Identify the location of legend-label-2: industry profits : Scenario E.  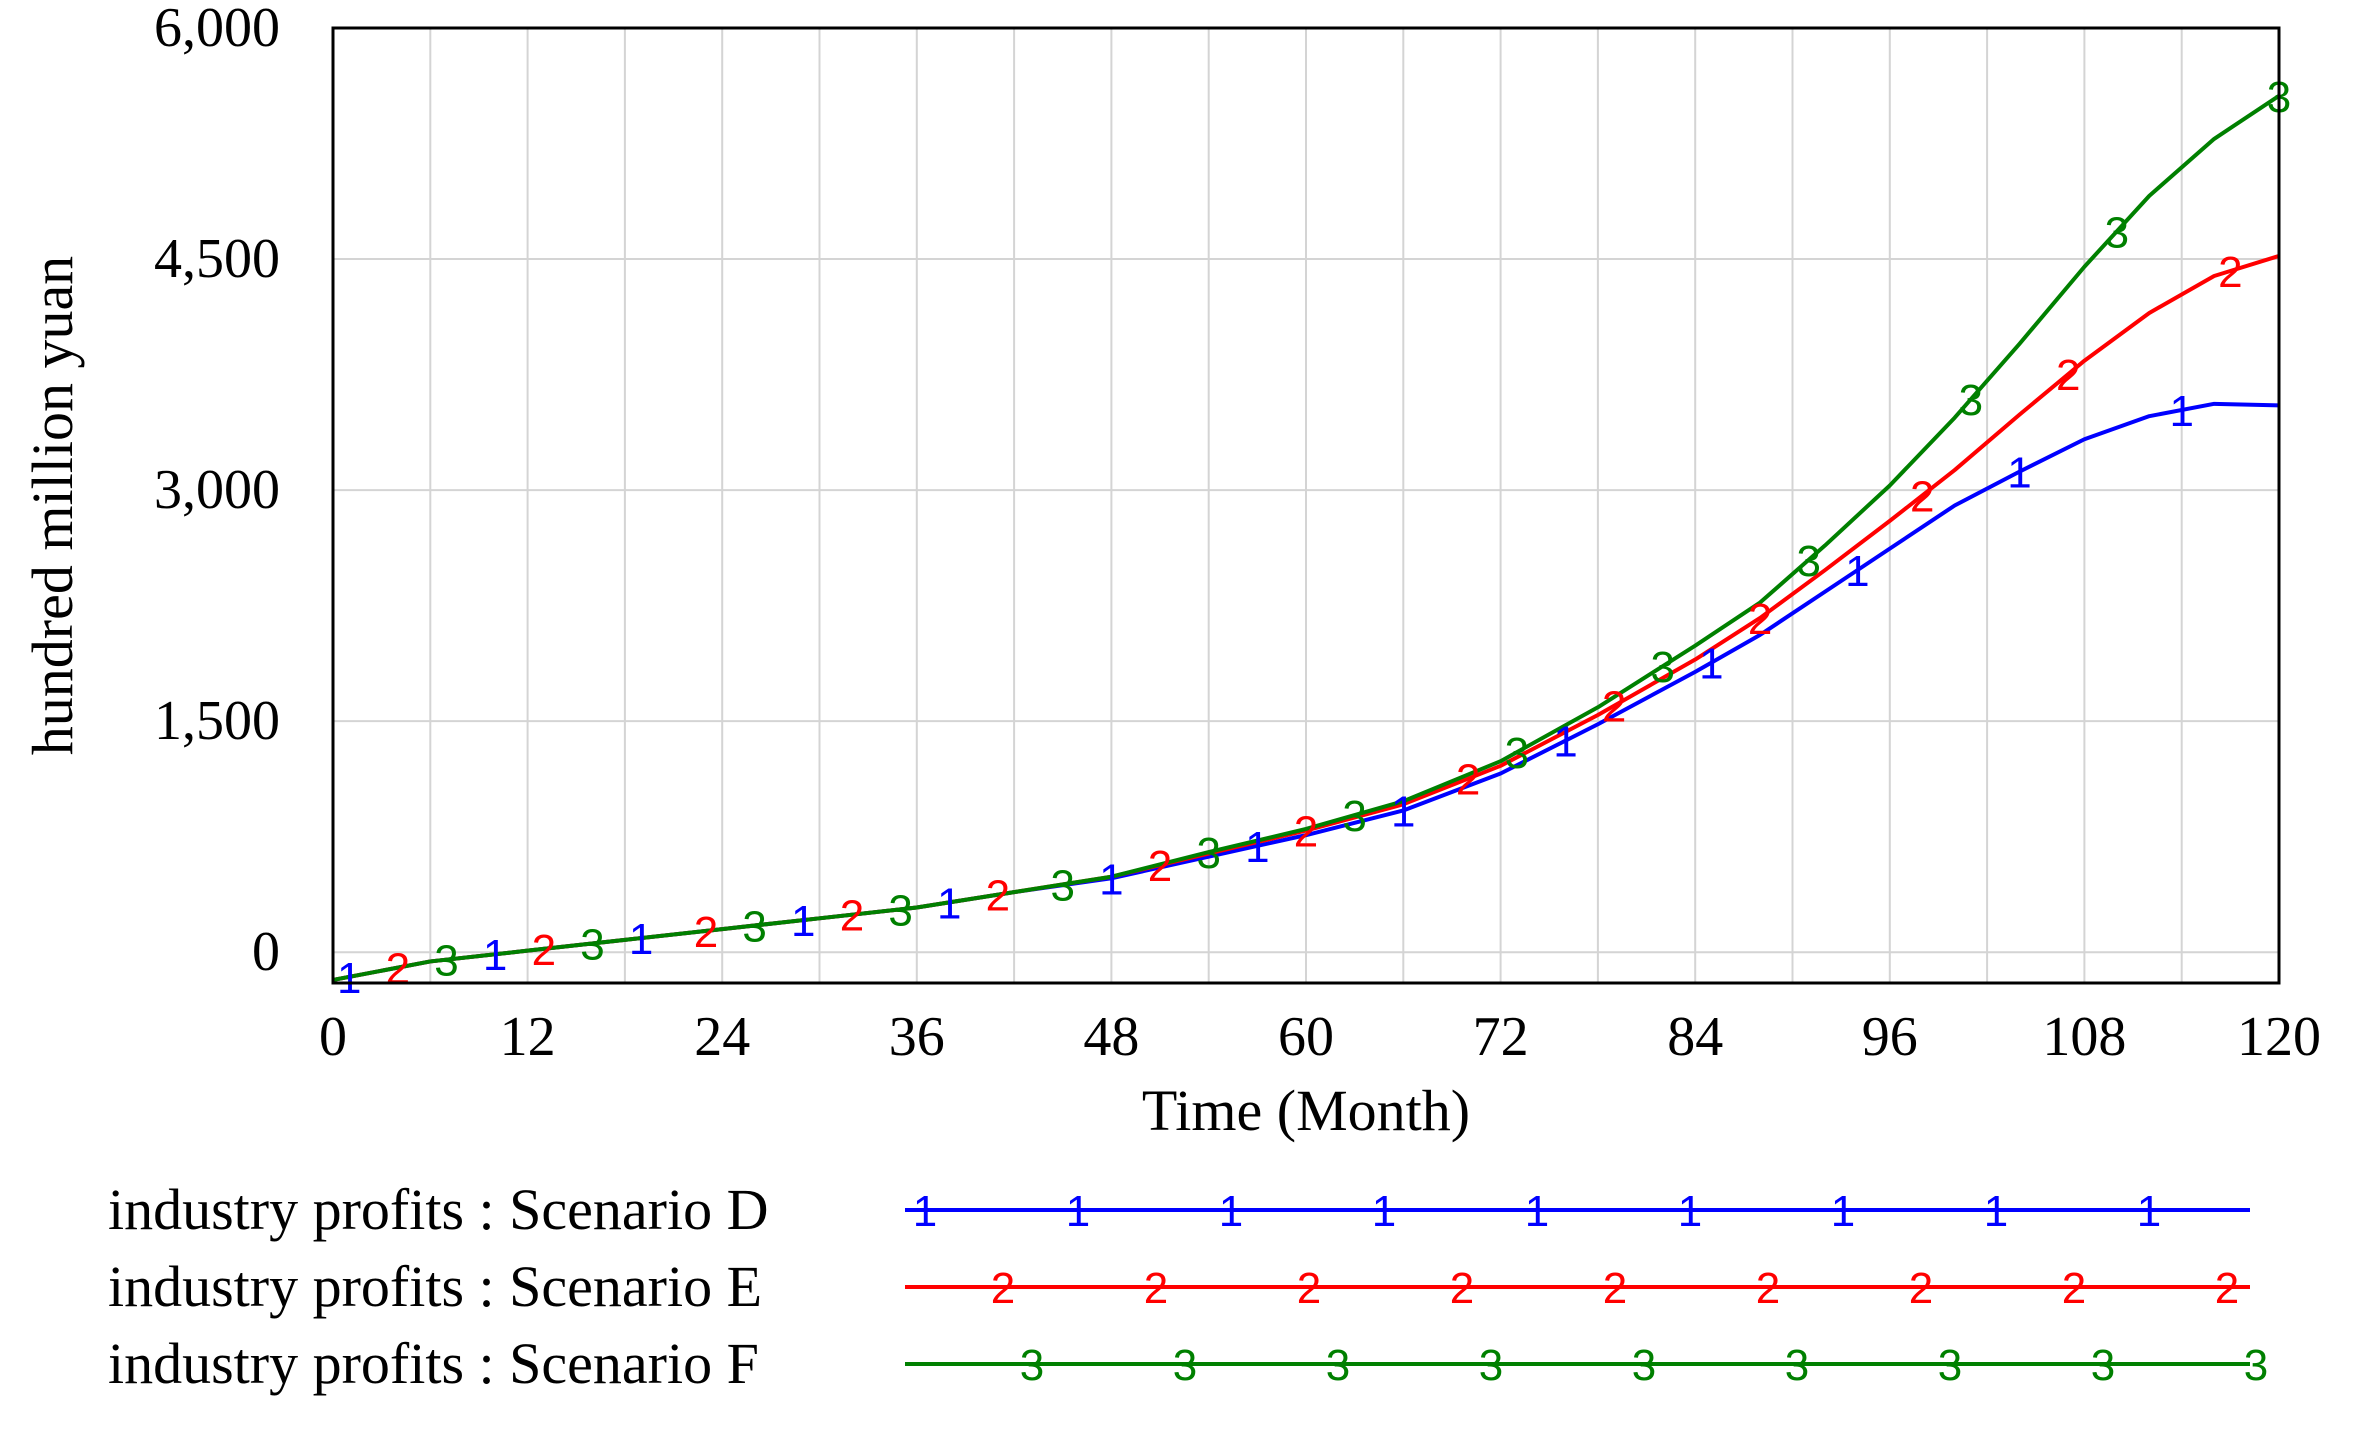
(435, 1286).